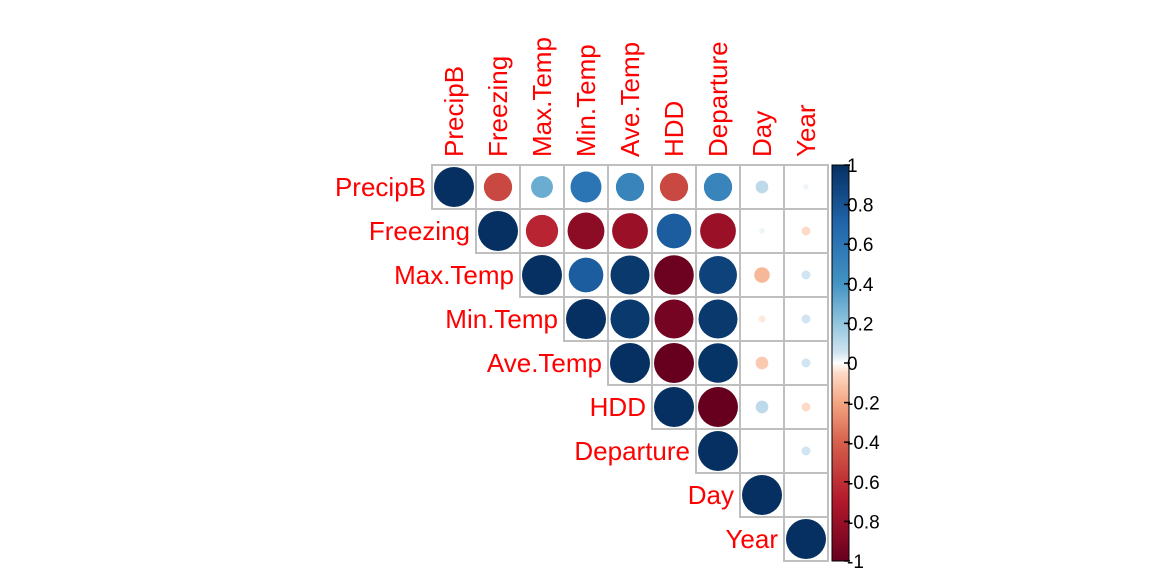 Image resolution: width=1152 pixels, height=576 pixels. What do you see at coordinates (718, 99) in the screenshot?
I see `column-label: Departure` at bounding box center [718, 99].